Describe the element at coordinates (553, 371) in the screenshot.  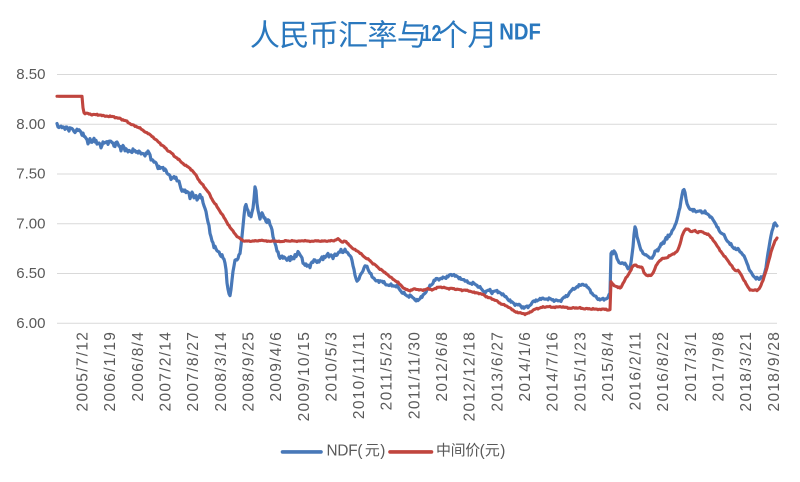
I see `svg-text: 2014/7/16` at that location.